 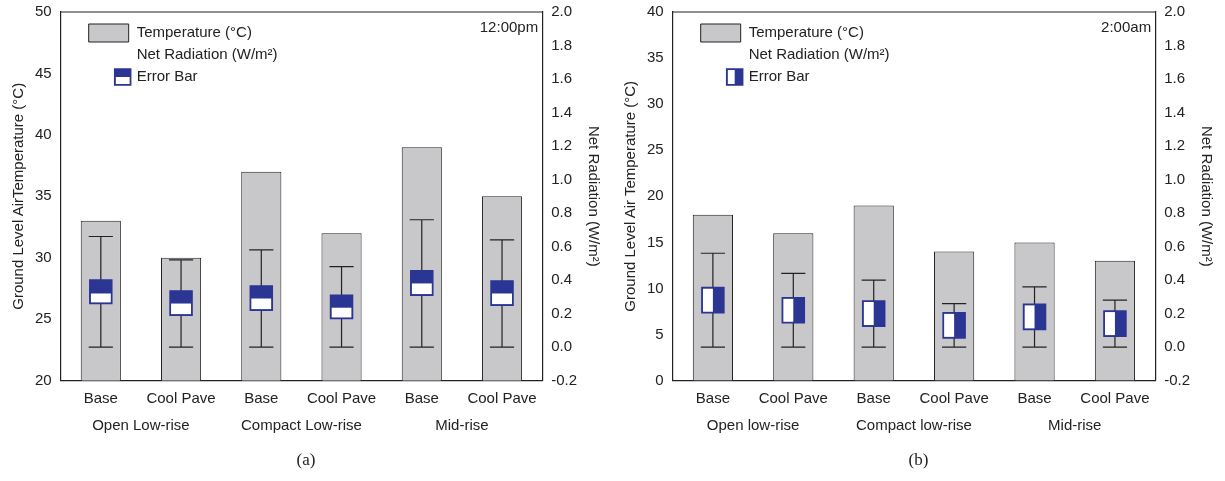 I want to click on text: (b), so click(x=918, y=460).